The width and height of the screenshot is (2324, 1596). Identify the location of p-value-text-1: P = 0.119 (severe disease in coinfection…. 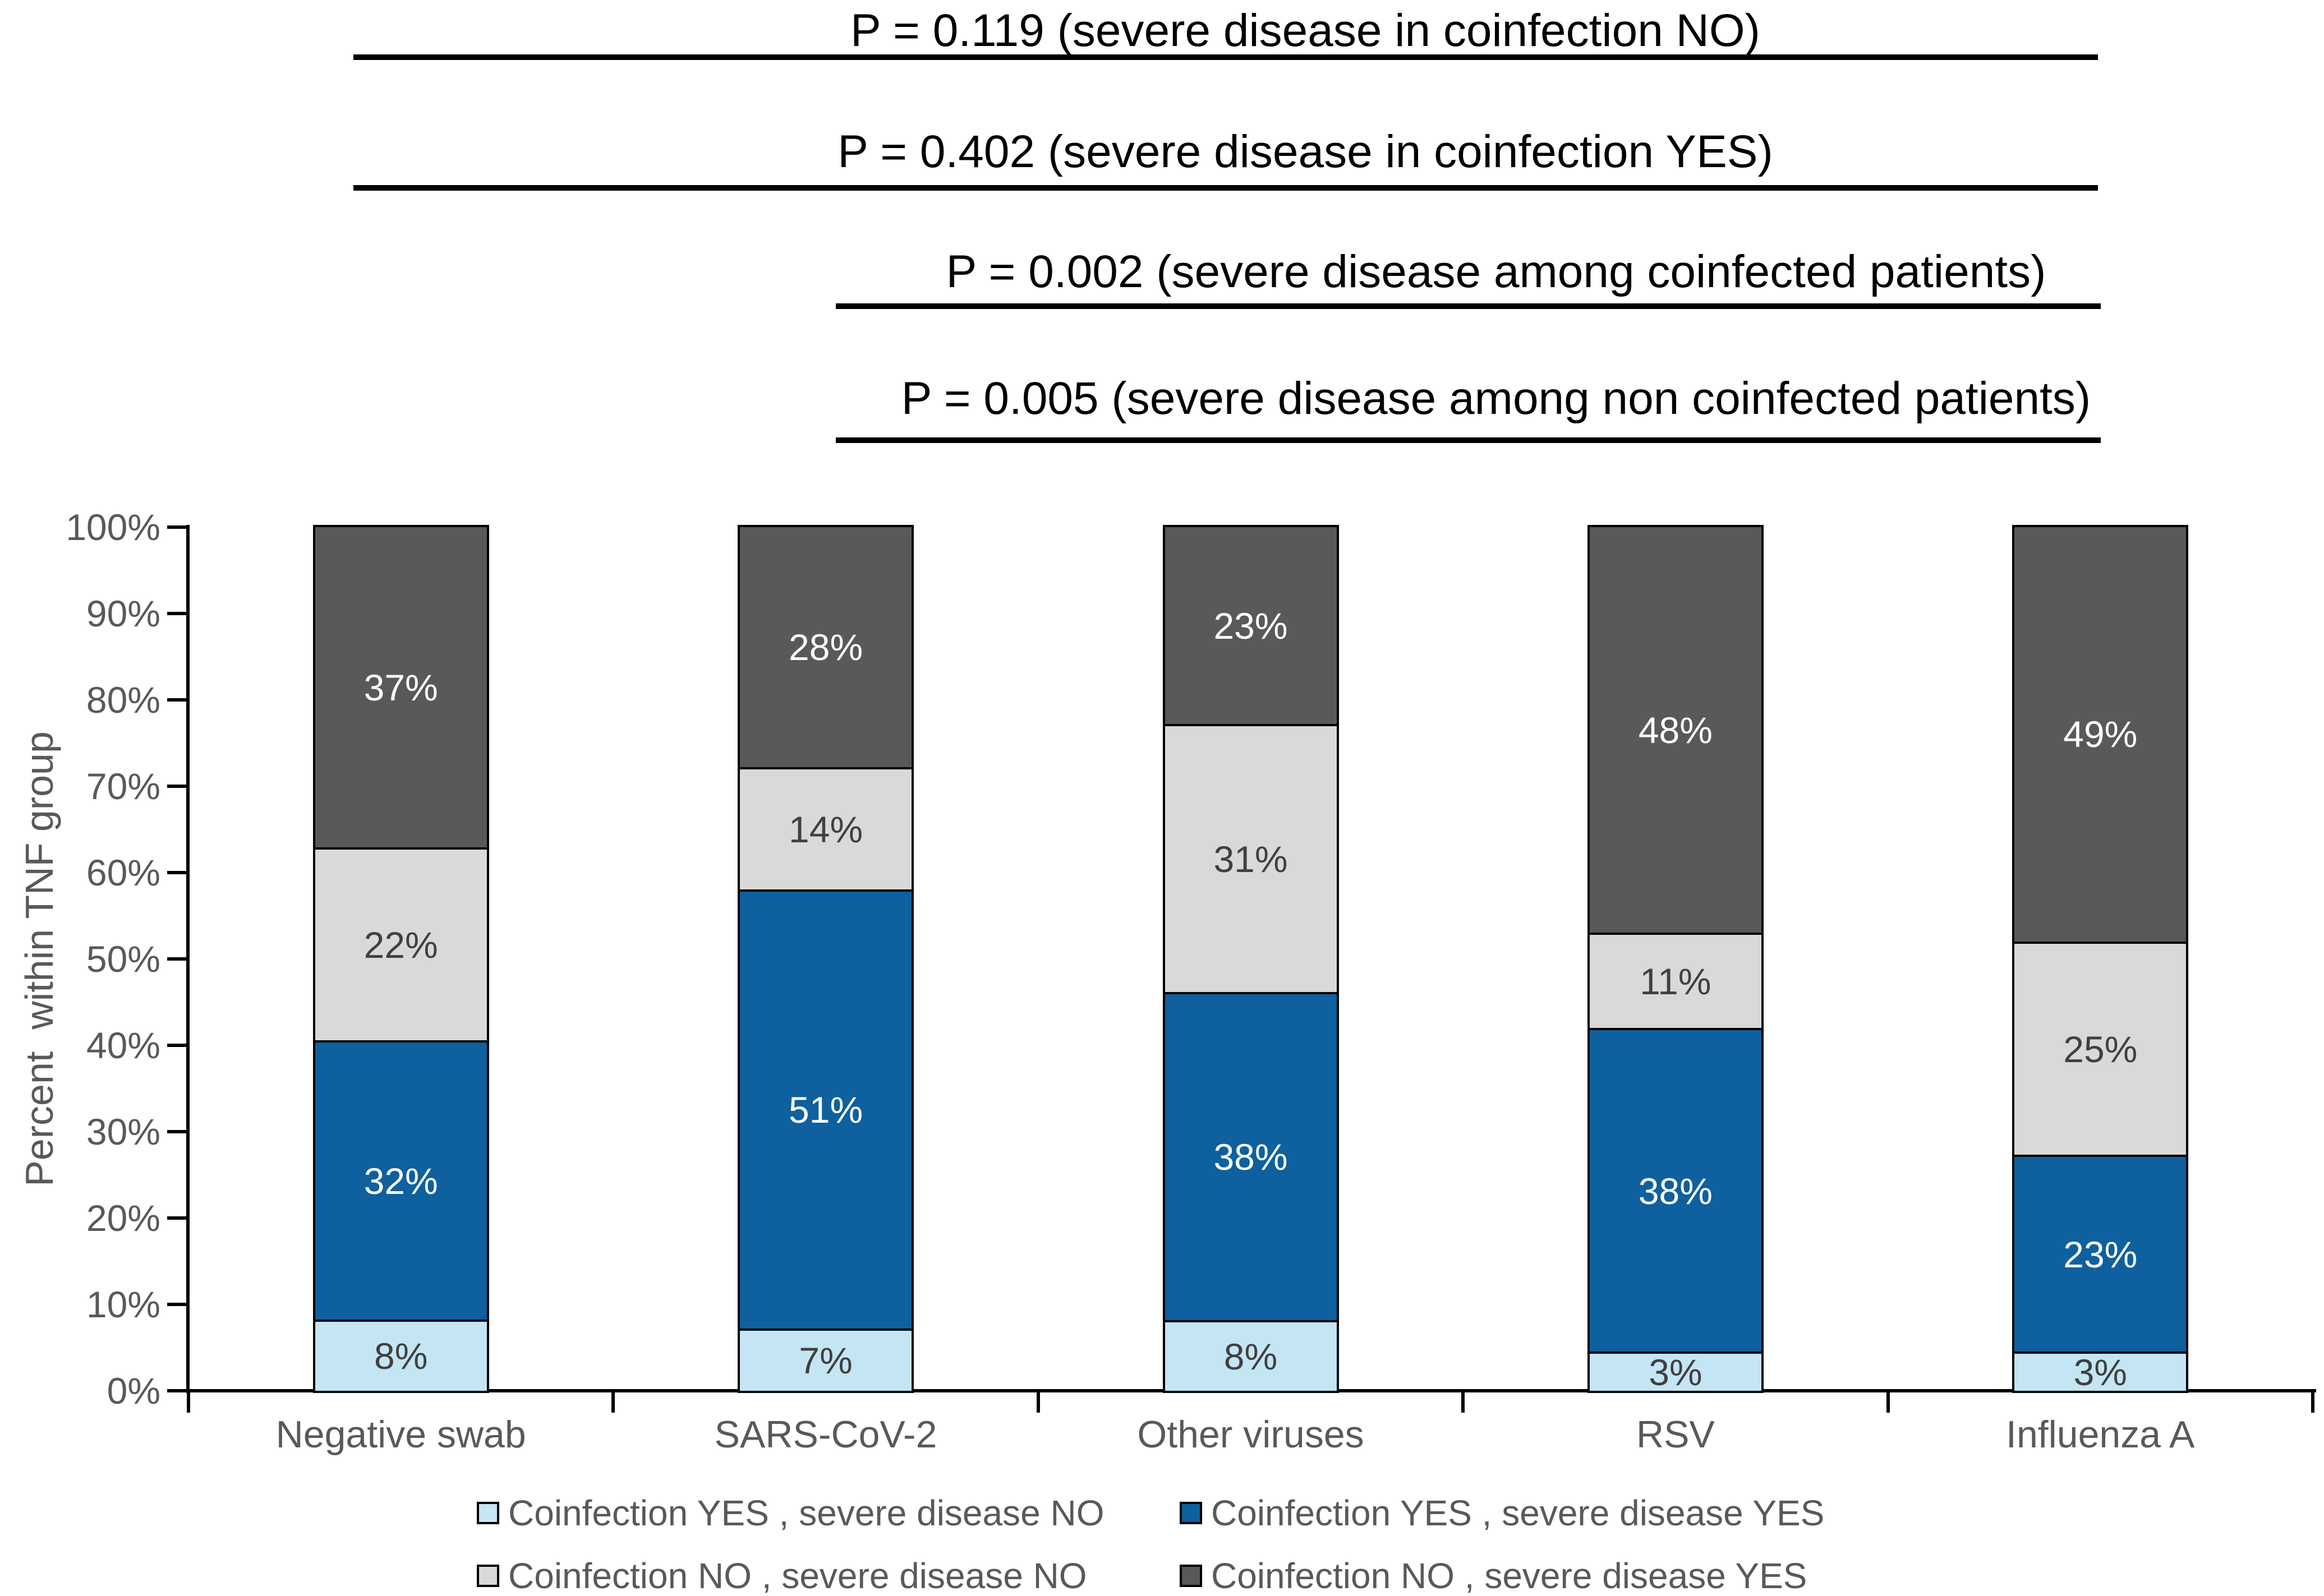
(1305, 30).